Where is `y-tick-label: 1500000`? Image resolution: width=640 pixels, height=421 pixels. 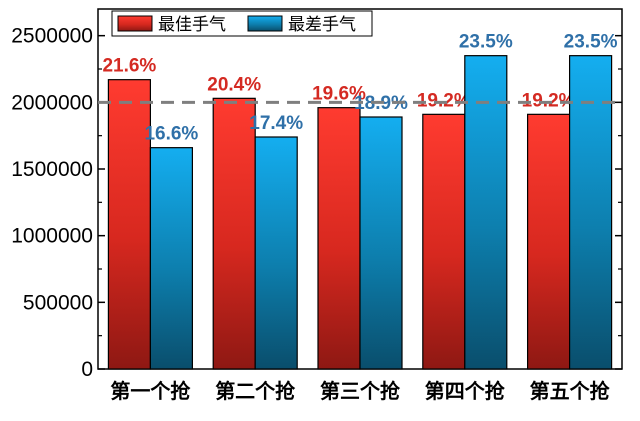 y-tick-label: 1500000 is located at coordinates (52, 169).